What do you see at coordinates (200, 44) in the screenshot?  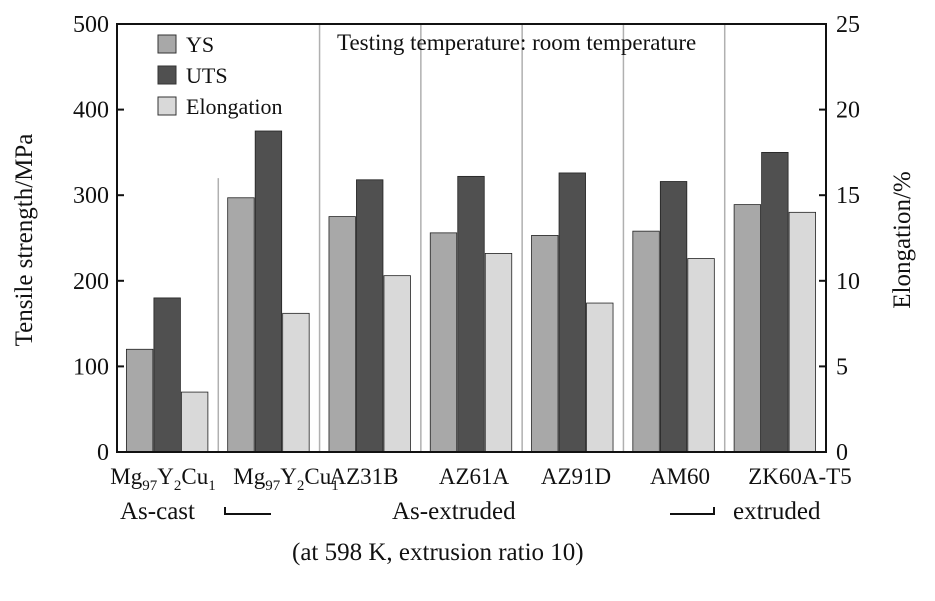 I see `legend-label-ys: YS` at bounding box center [200, 44].